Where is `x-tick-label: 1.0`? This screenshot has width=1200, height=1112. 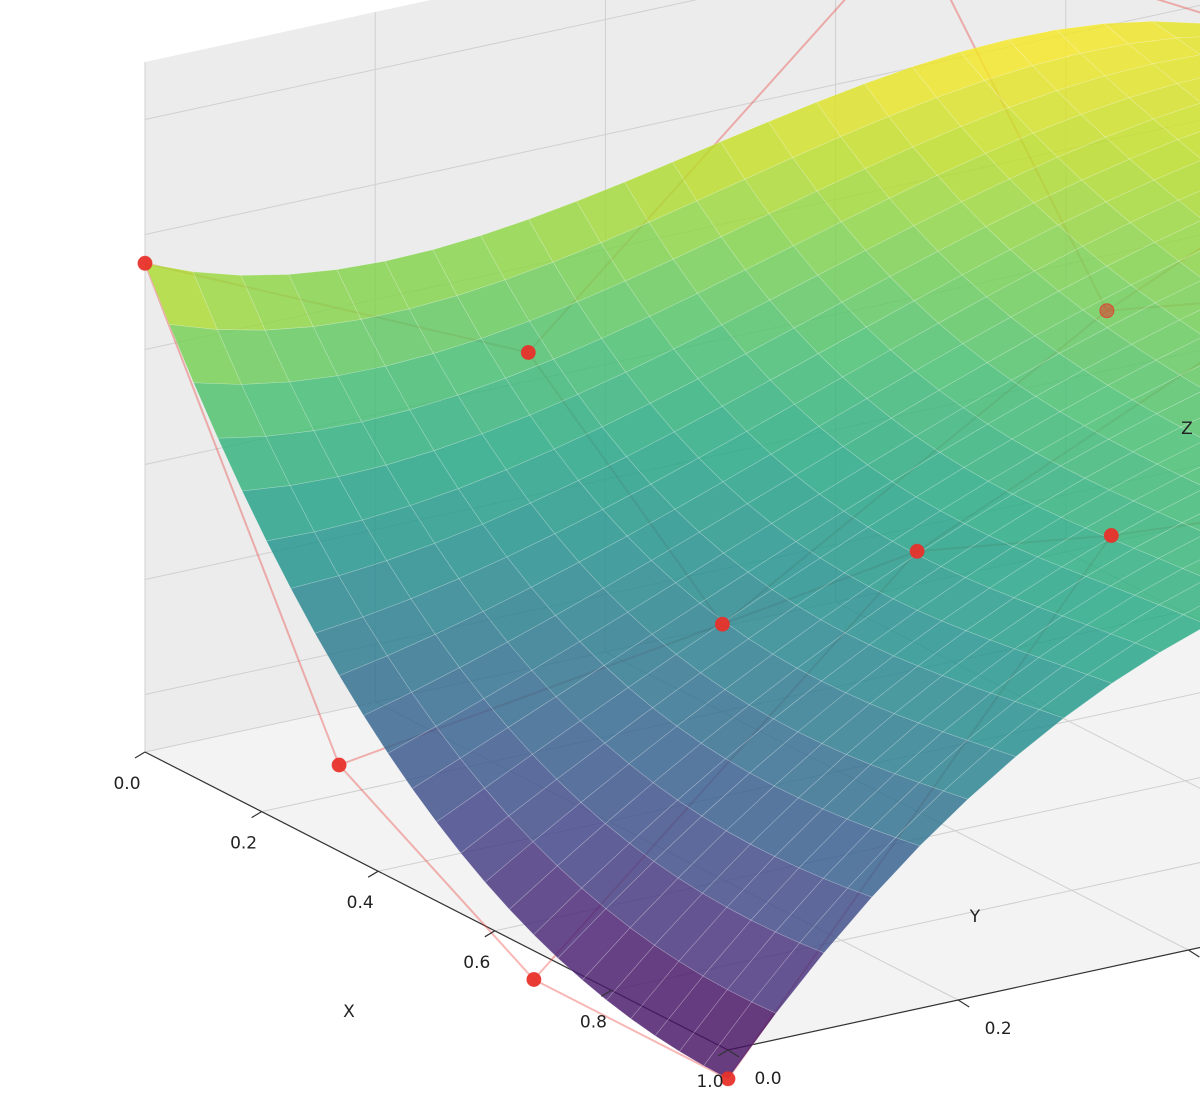
x-tick-label: 1.0 is located at coordinates (709, 1082).